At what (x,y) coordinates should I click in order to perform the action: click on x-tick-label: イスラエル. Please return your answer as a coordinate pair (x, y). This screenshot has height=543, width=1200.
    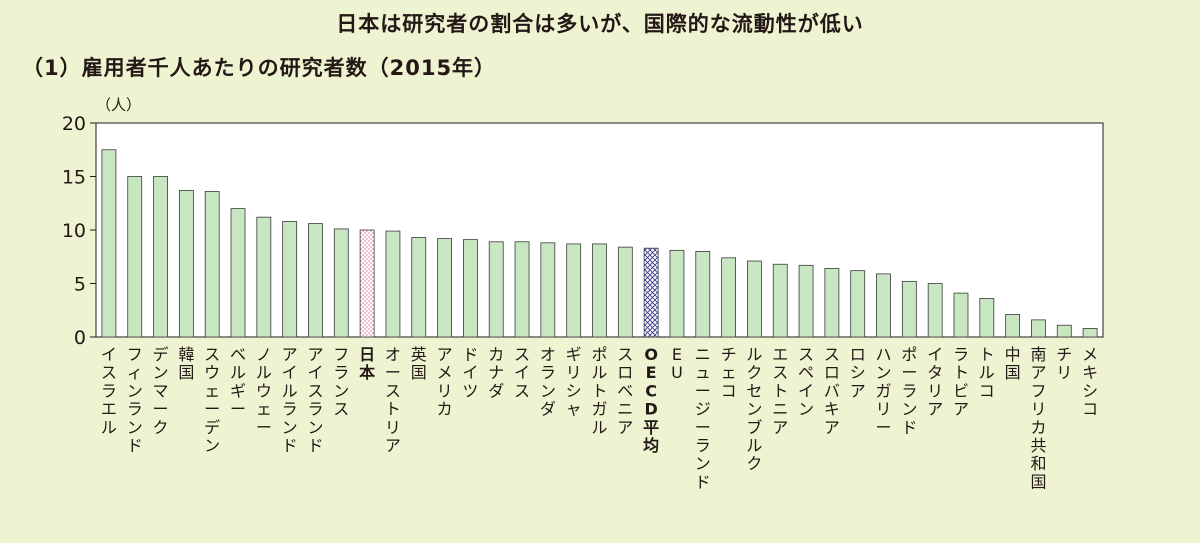
    Looking at the image, I should click on (109, 391).